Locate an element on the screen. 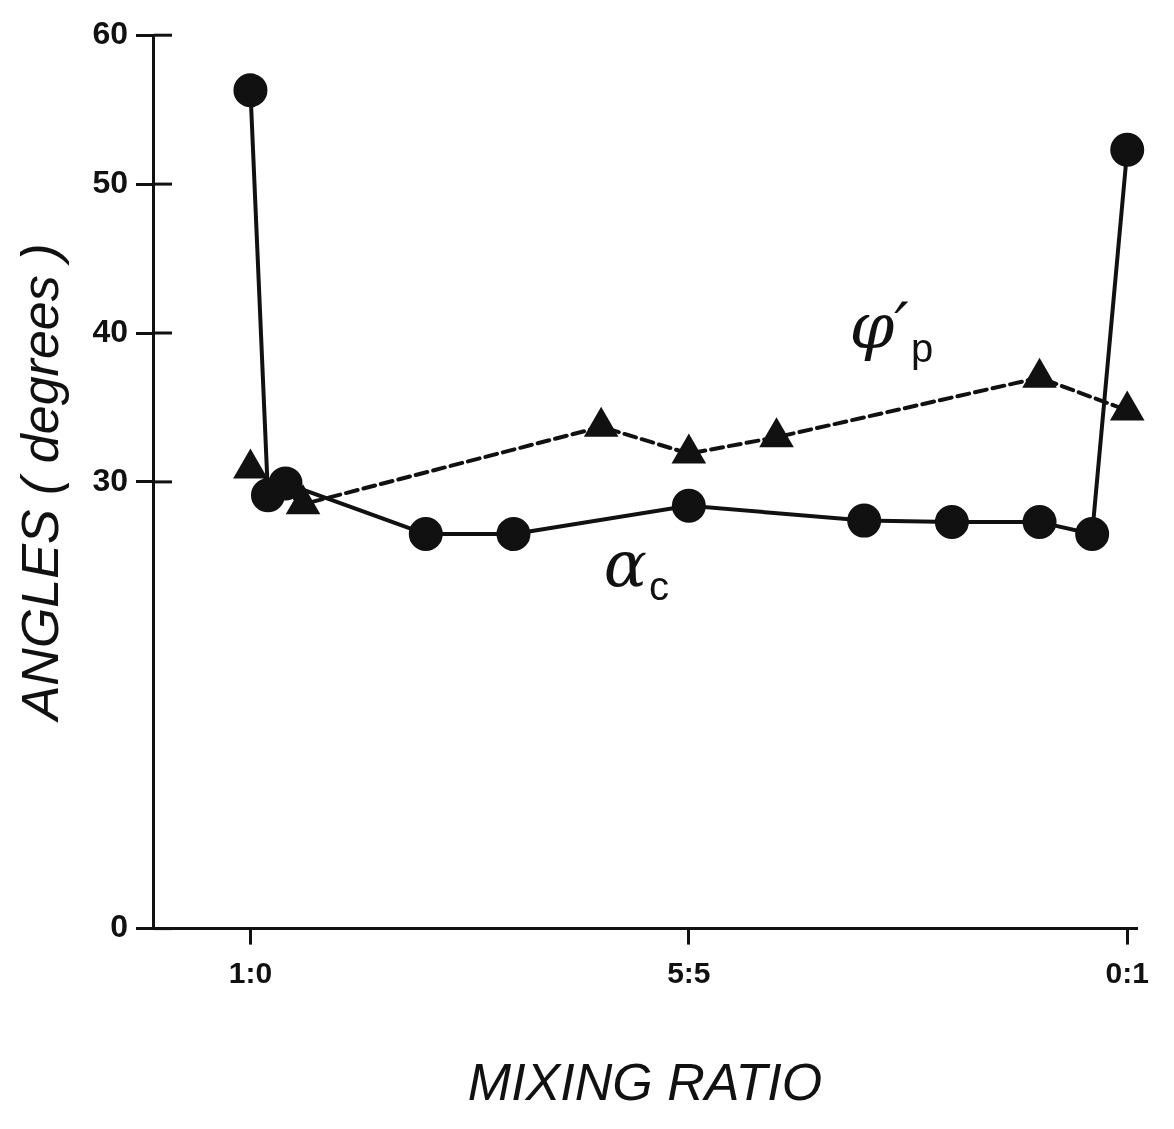 The width and height of the screenshot is (1174, 1129). y-tick-label: 60 is located at coordinates (110, 33).